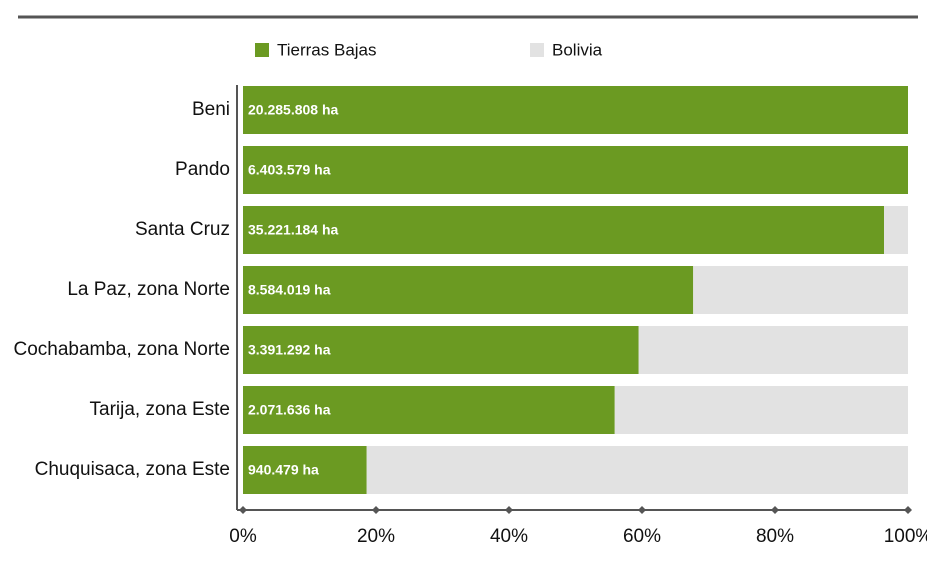  Describe the element at coordinates (289, 290) in the screenshot. I see `bar-label: 8.584.019 ha` at that location.